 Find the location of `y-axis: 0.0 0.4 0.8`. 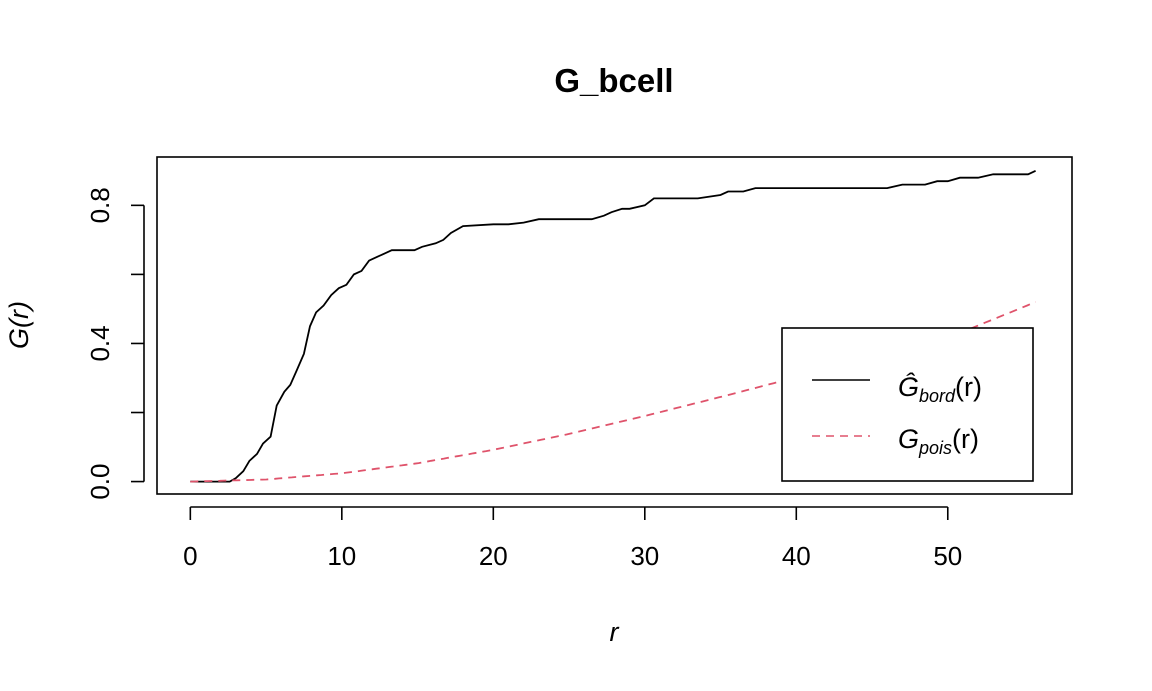

y-axis: 0.0 0.4 0.8 is located at coordinates (115, 343).